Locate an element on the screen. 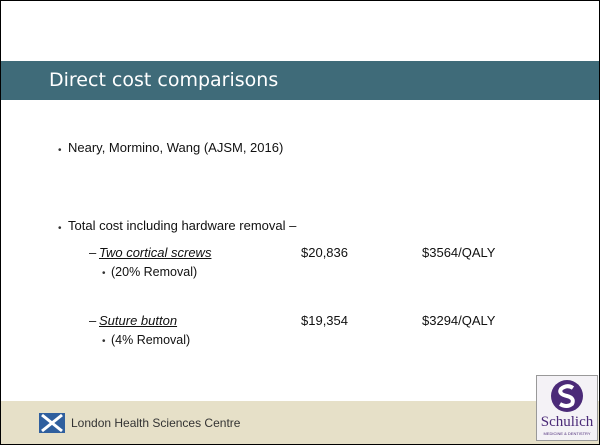 Image resolution: width=600 pixels, height=445 pixels. bullet-text: Total cost including hardware removal – is located at coordinates (182, 225).